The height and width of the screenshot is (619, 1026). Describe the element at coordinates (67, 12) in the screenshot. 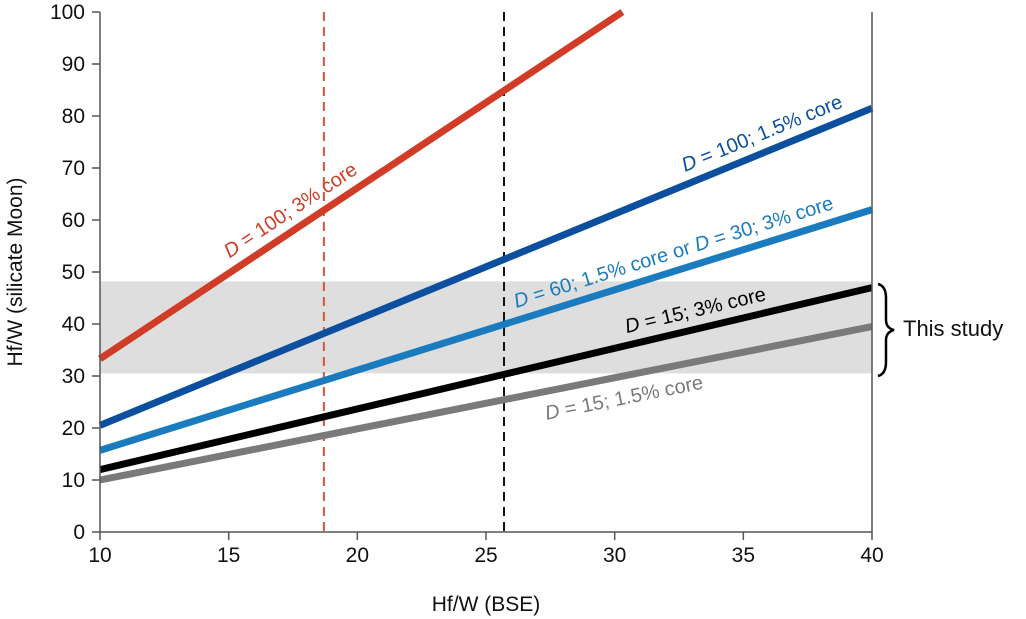

I see `y-tick-label: 100` at that location.